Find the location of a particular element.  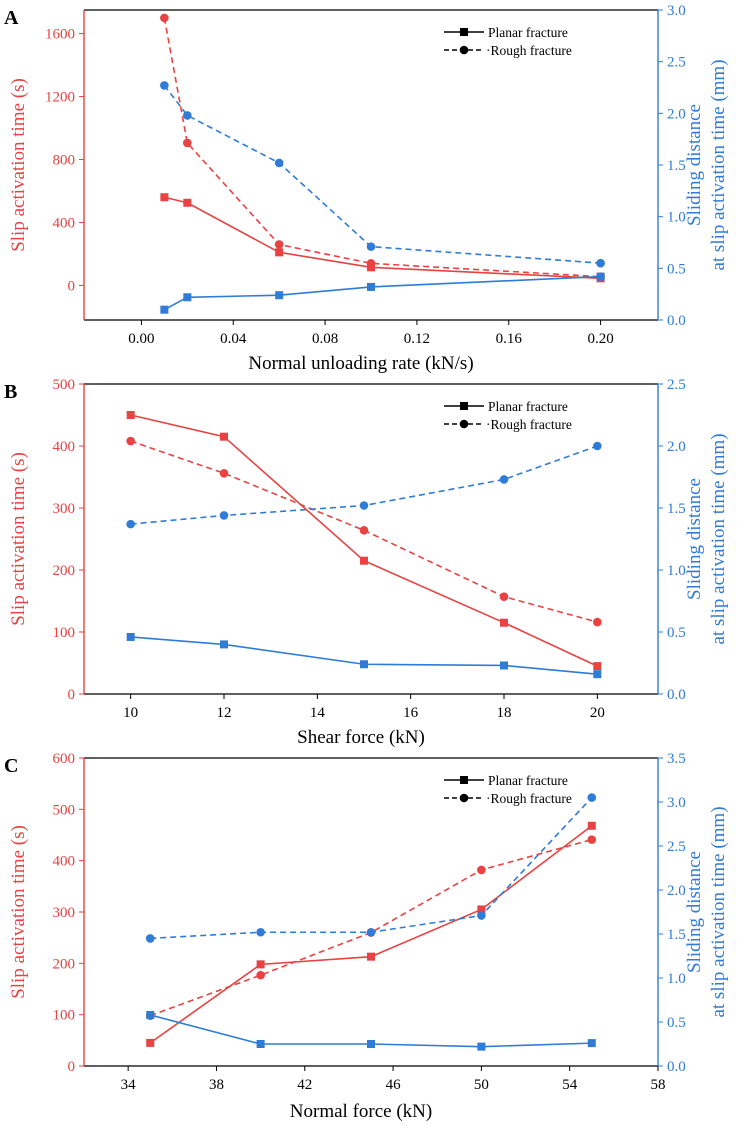

y-tick-label-right: 0.0 is located at coordinates (676, 1067).